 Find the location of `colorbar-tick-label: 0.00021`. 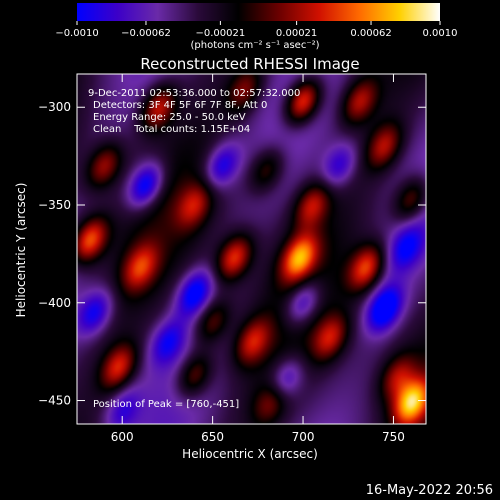

colorbar-tick-label: 0.00021 is located at coordinates (296, 33).